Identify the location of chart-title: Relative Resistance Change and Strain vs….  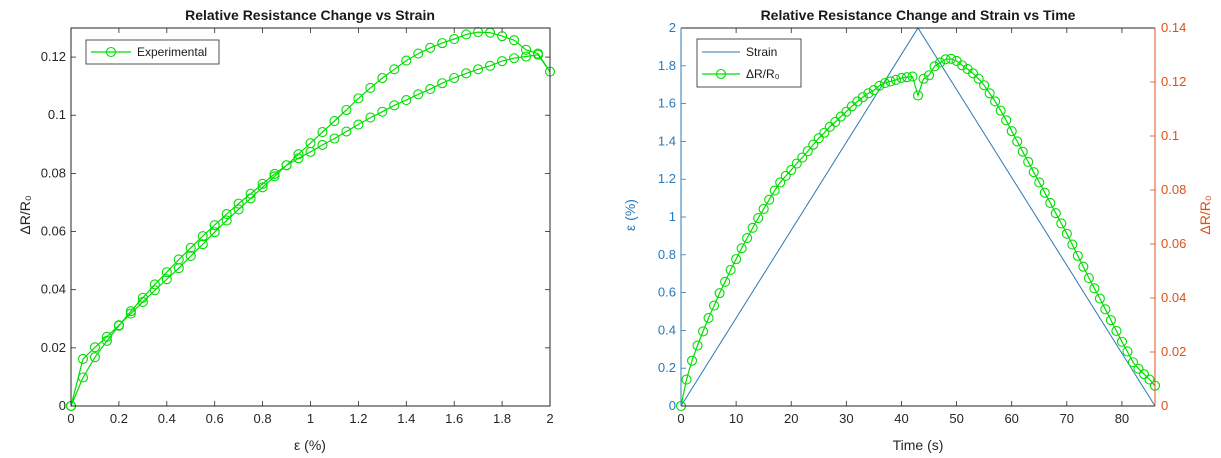
(918, 15).